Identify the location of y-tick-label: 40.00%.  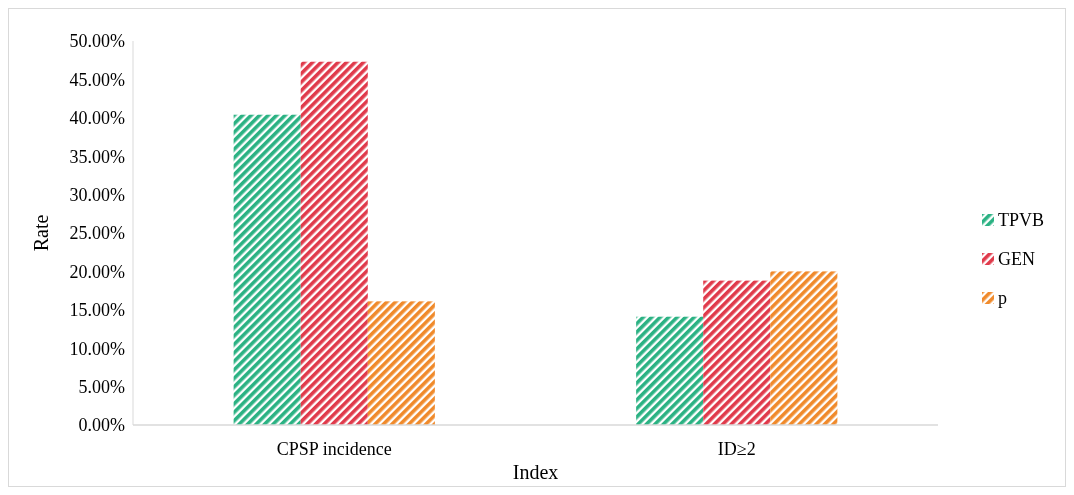
(97, 118).